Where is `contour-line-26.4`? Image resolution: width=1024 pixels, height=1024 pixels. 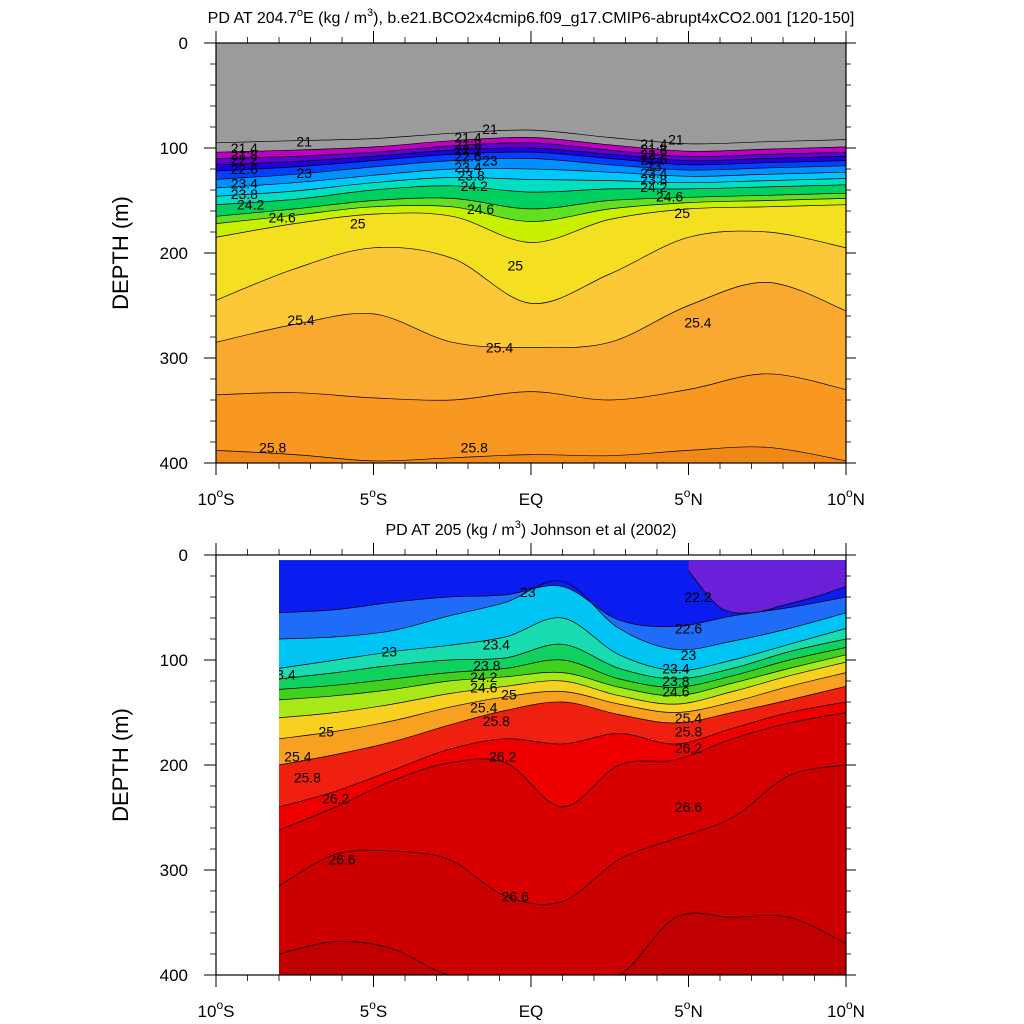
contour-line-26.4 is located at coordinates (562, 771).